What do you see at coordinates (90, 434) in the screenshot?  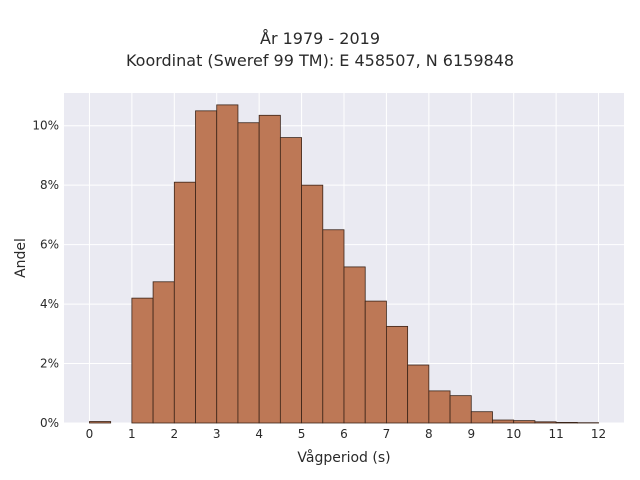 I see `x-tick-label: 0` at bounding box center [90, 434].